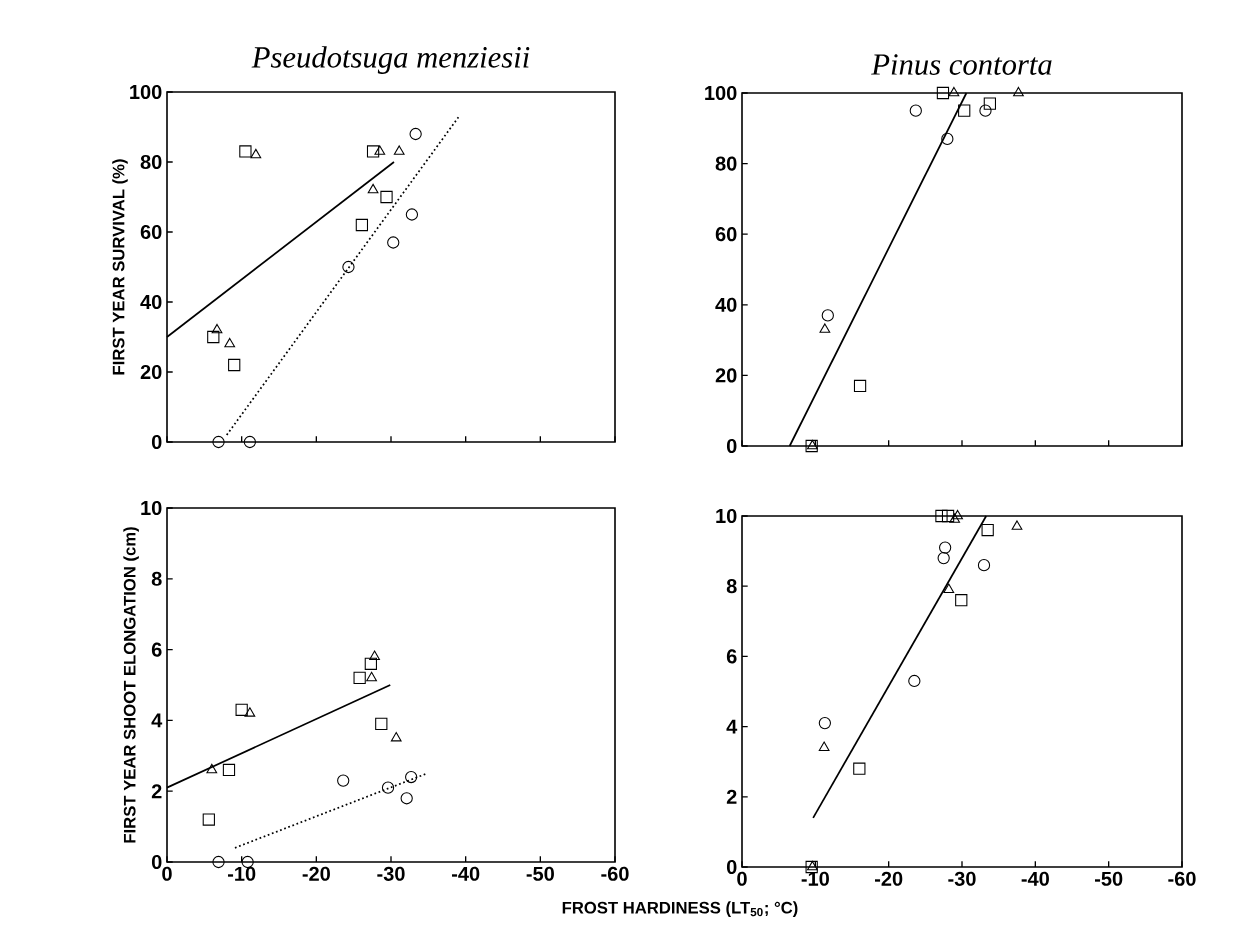  Describe the element at coordinates (961, 64) in the screenshot. I see `chart-title: Pinus contorta` at that location.